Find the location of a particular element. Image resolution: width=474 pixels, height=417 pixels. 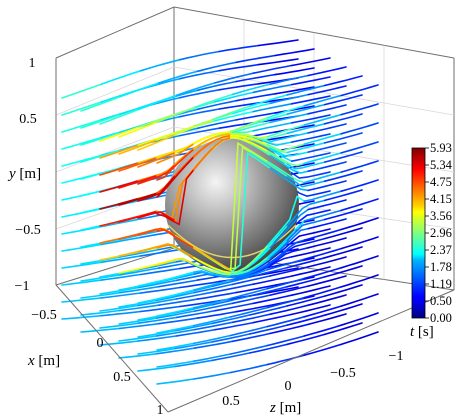

y-tick-label: −1 is located at coordinates (22, 286).